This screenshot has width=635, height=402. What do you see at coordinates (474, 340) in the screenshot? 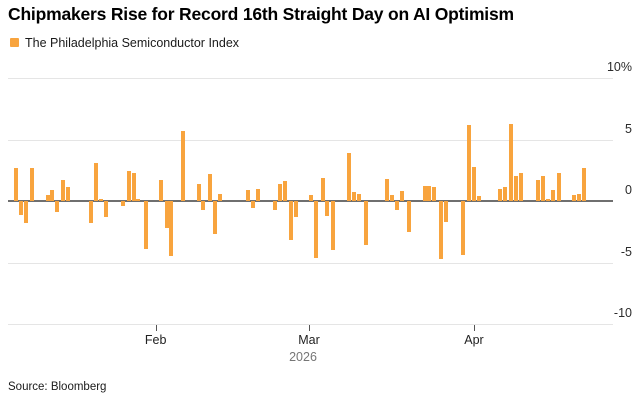
I see `x-axis-tick-label: Apr` at bounding box center [474, 340].